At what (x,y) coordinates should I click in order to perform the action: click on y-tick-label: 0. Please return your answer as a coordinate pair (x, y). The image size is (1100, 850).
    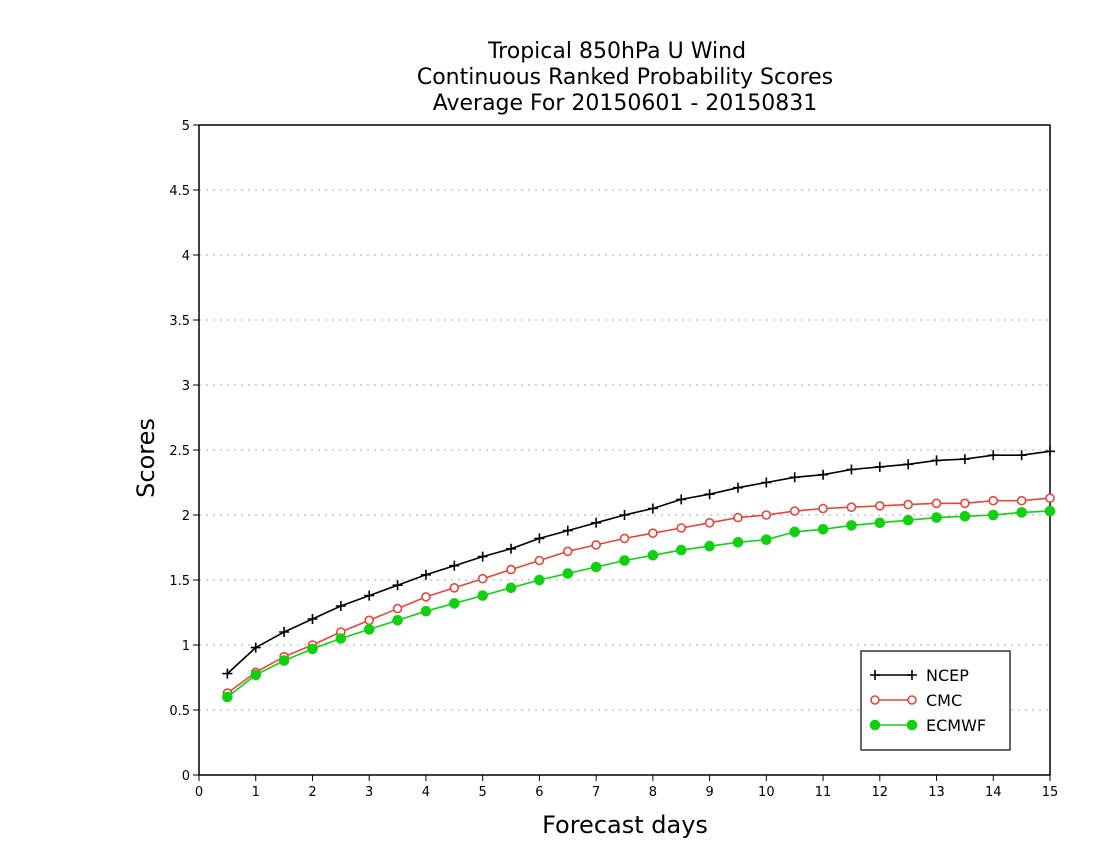
    Looking at the image, I should click on (186, 776).